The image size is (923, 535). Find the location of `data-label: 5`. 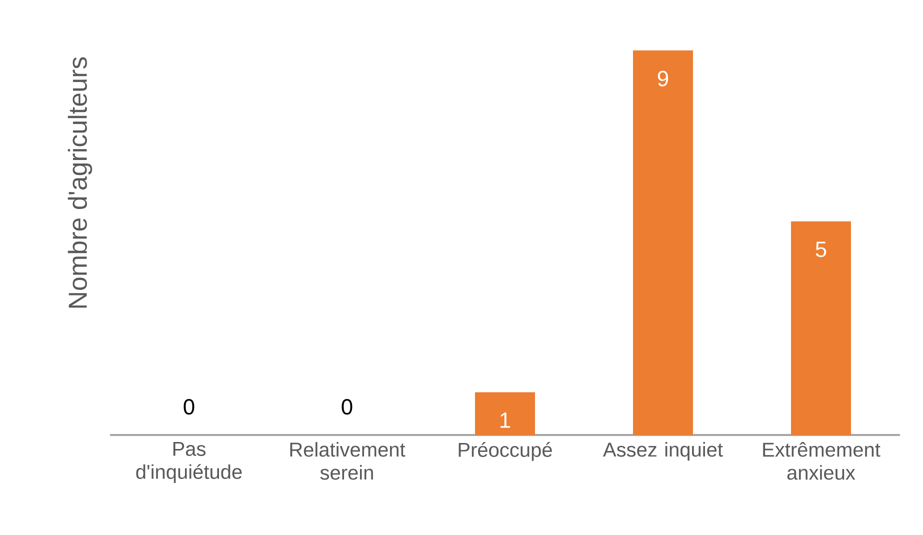

data-label: 5 is located at coordinates (821, 250).